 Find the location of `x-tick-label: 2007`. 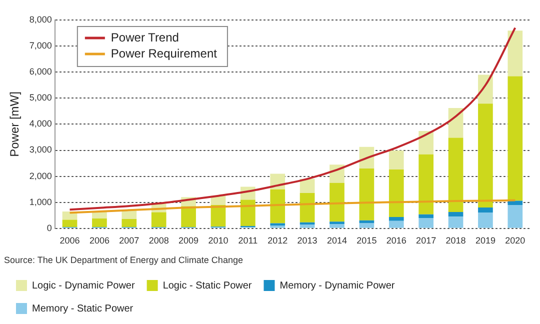

x-tick-label: 2007 is located at coordinates (129, 240).